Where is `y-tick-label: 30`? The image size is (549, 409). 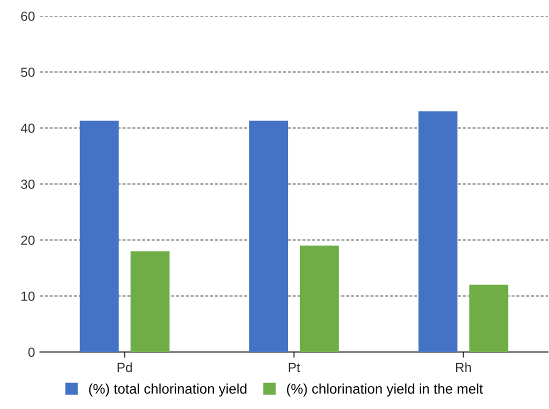 y-tick-label: 30 is located at coordinates (27, 184).